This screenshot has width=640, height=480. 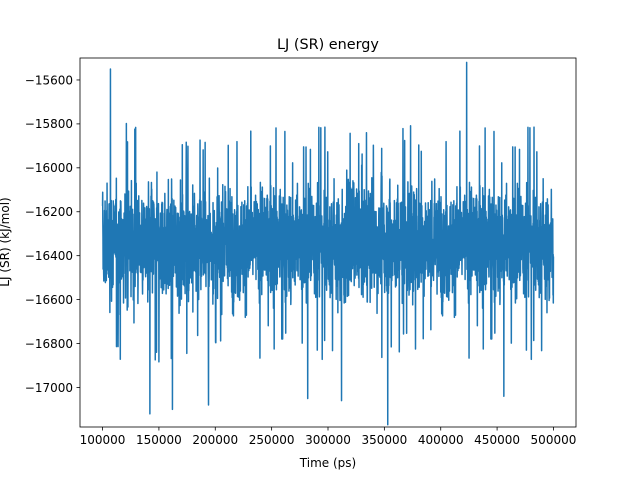 I want to click on x-tick-label: 500000, so click(x=554, y=440).